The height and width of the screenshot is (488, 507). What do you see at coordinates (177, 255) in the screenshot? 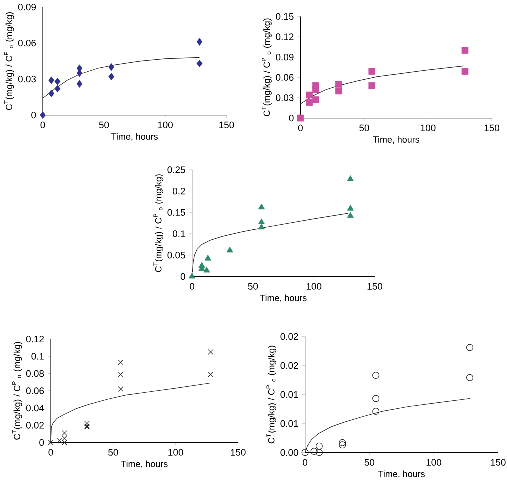
I see `y-tick-label: 0.05` at bounding box center [177, 255].